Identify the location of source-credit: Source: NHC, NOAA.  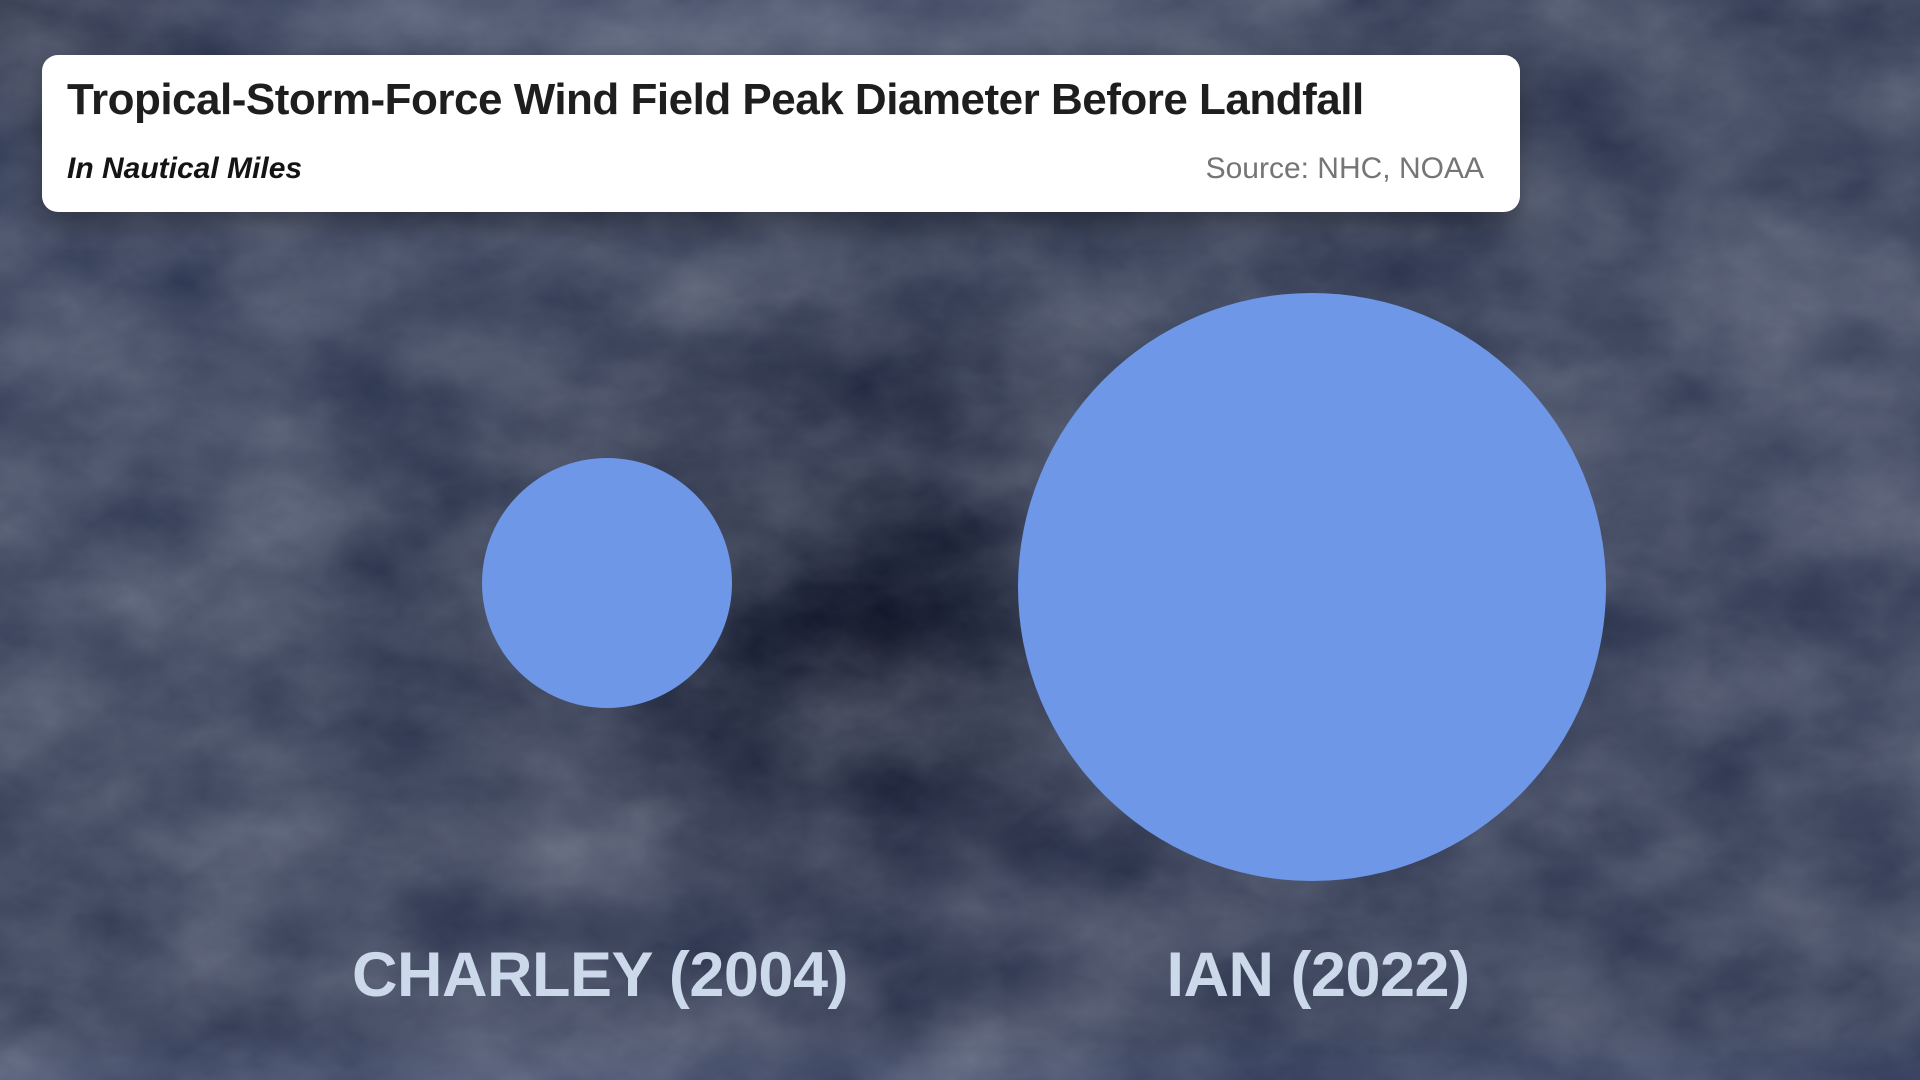
(1344, 169).